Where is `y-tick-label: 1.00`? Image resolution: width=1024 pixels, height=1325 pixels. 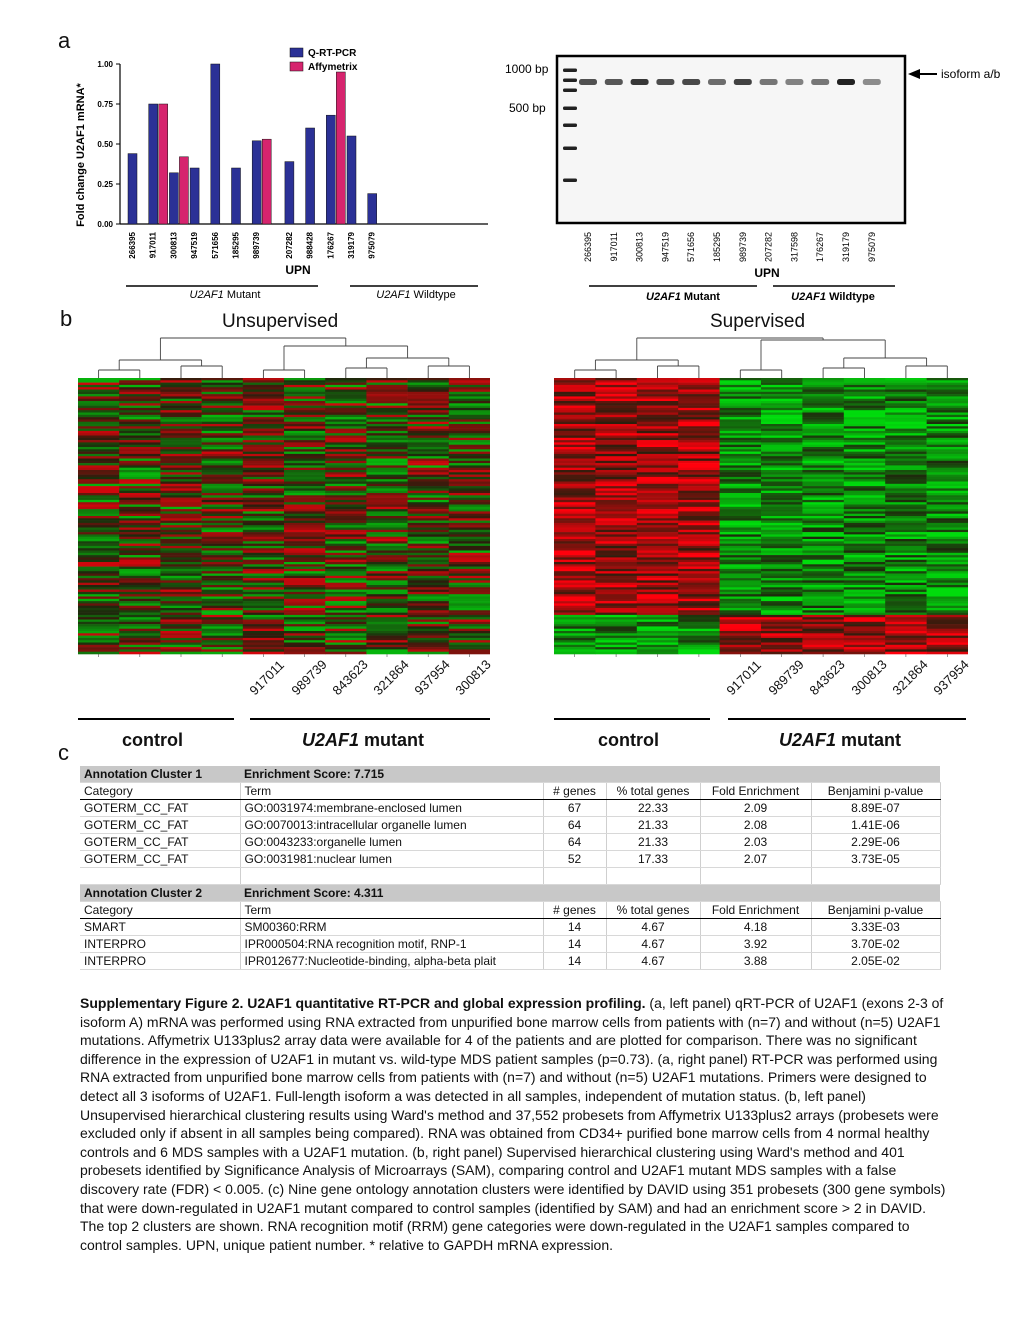 y-tick-label: 1.00 is located at coordinates (105, 64).